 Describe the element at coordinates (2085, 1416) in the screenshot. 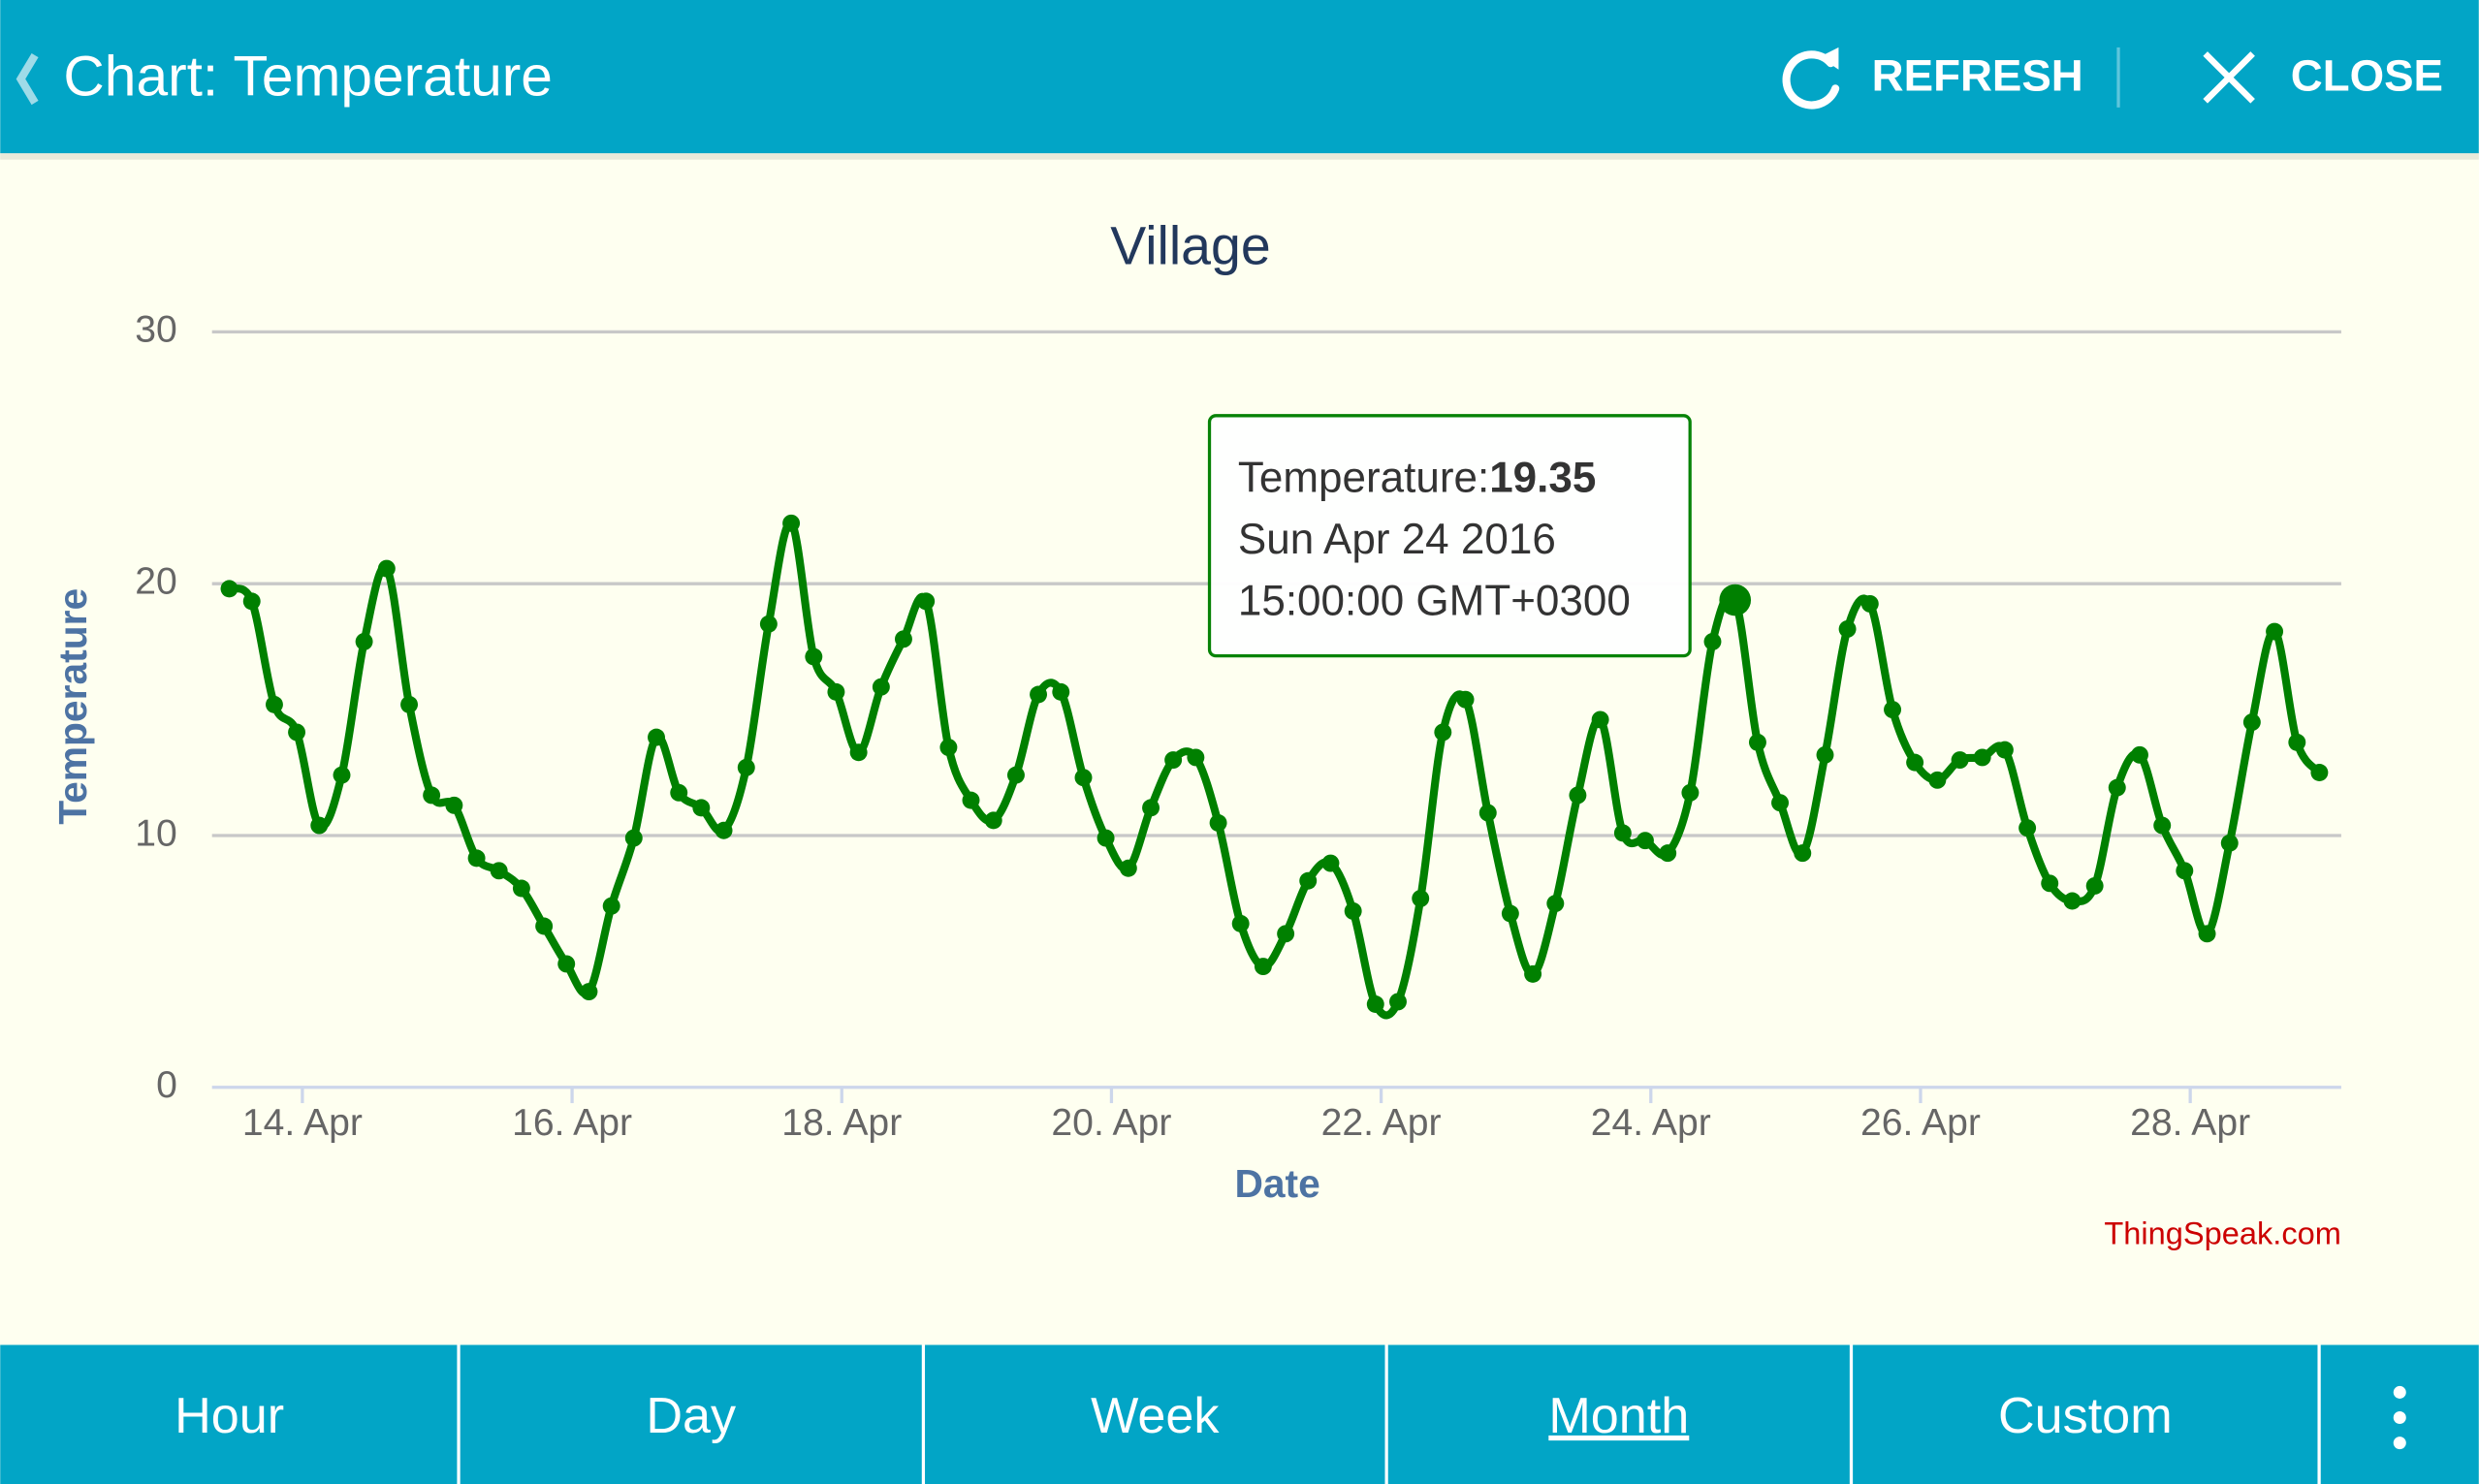

I see `tab: Custom` at that location.